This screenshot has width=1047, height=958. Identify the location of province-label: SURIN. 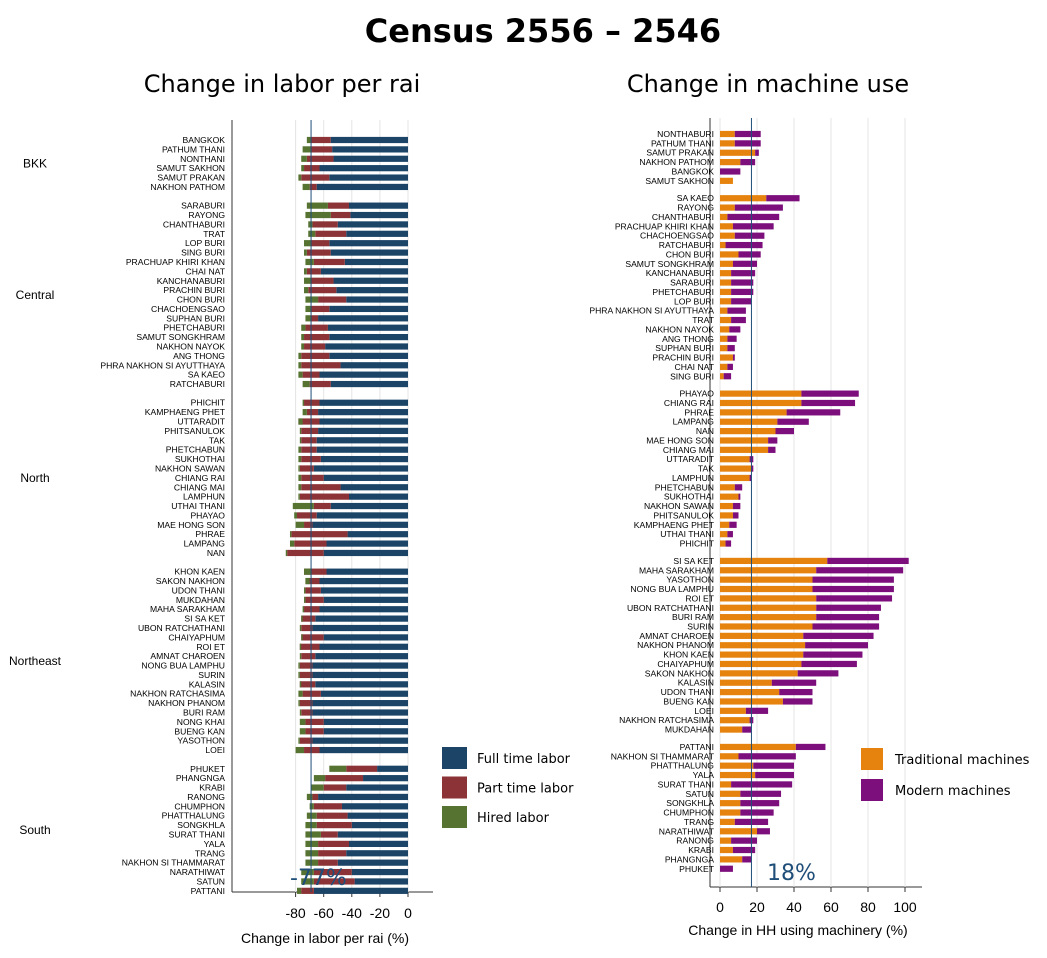
(211, 675).